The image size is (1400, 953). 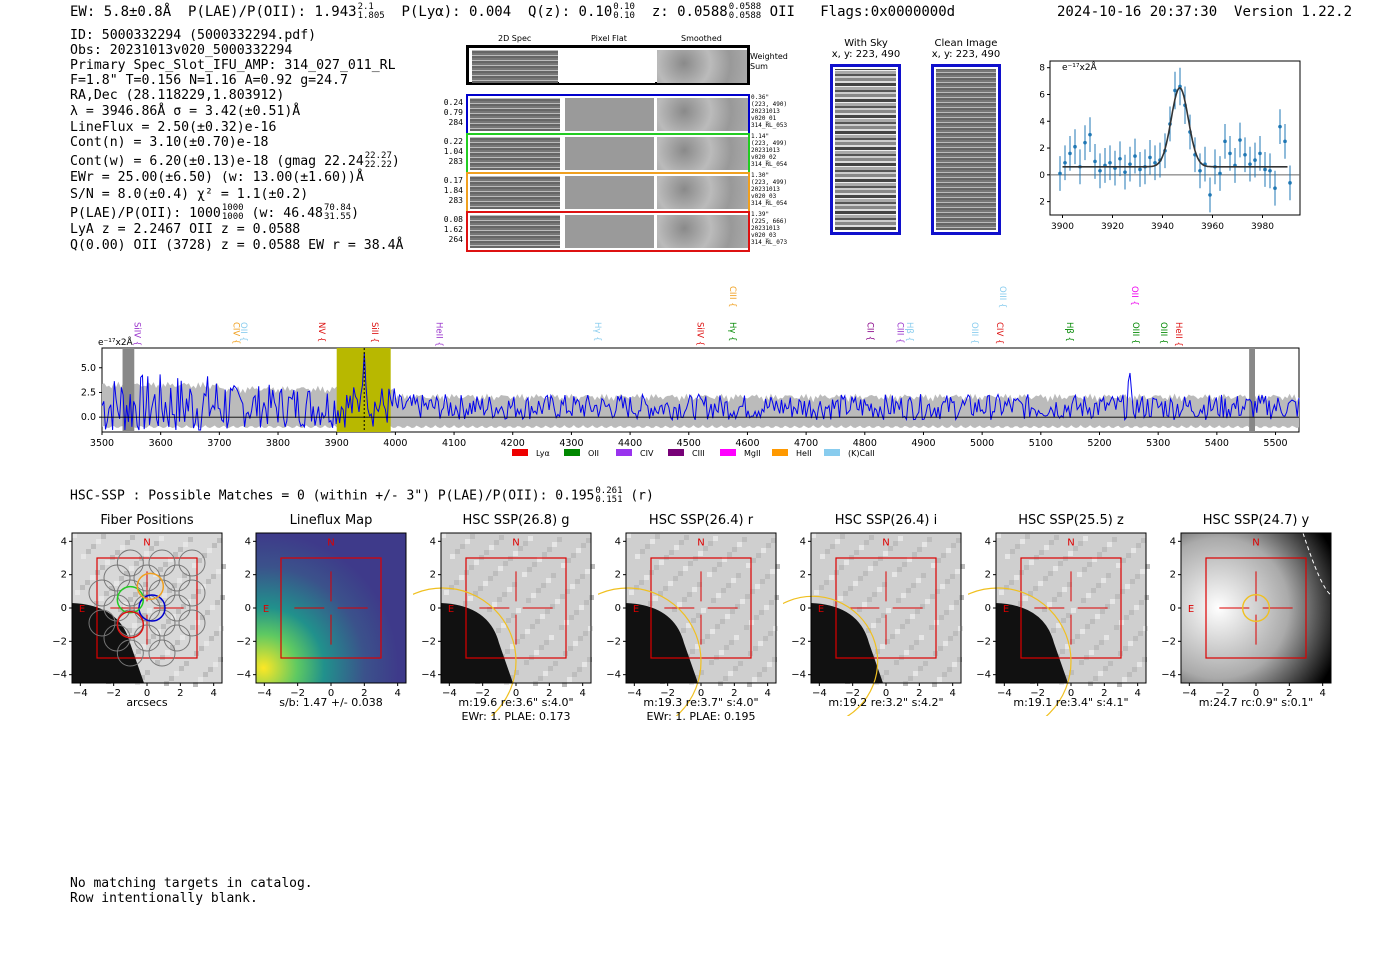 I want to click on panel-2-xtick-label-3: 2, so click(x=549, y=693).